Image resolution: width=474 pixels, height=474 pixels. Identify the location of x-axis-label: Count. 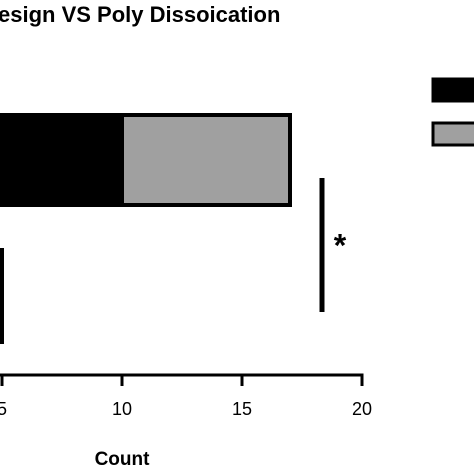
(123, 459).